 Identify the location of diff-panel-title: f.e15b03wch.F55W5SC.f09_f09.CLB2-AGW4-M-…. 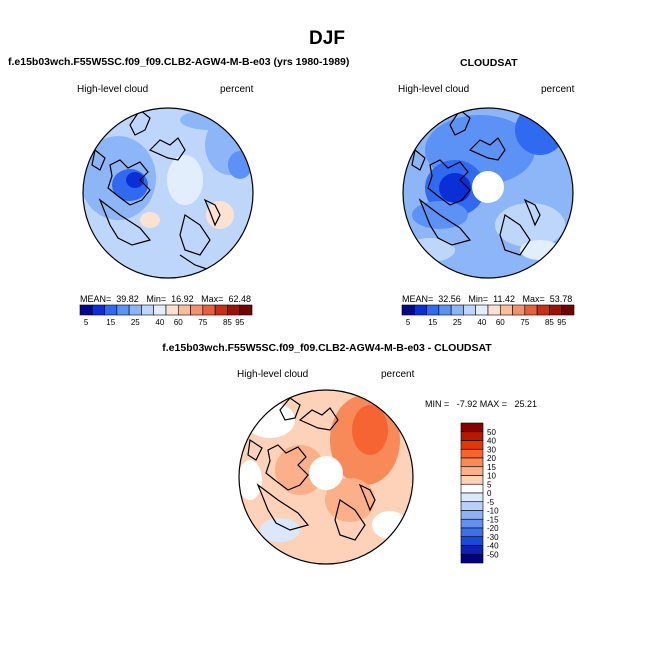
(327, 348).